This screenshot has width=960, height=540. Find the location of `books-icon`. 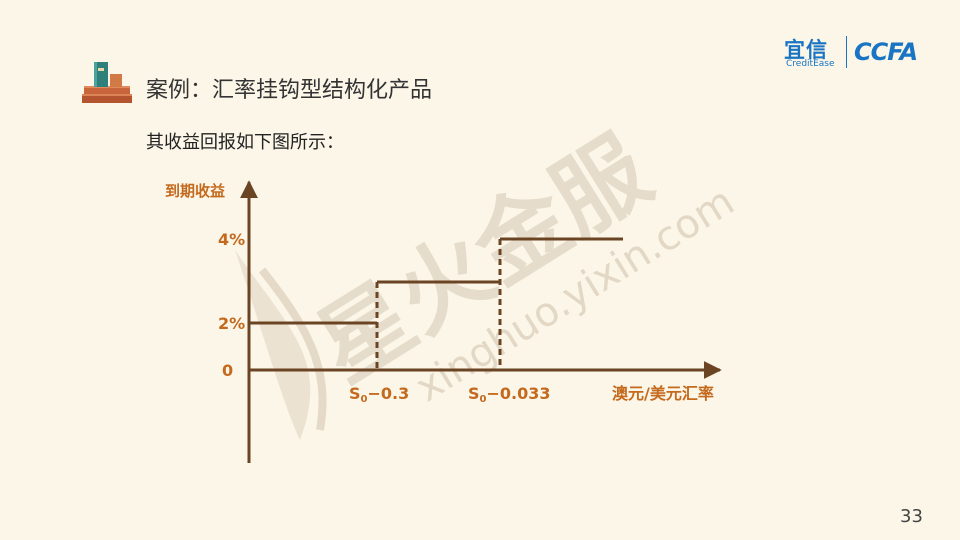

books-icon is located at coordinates (107, 82).